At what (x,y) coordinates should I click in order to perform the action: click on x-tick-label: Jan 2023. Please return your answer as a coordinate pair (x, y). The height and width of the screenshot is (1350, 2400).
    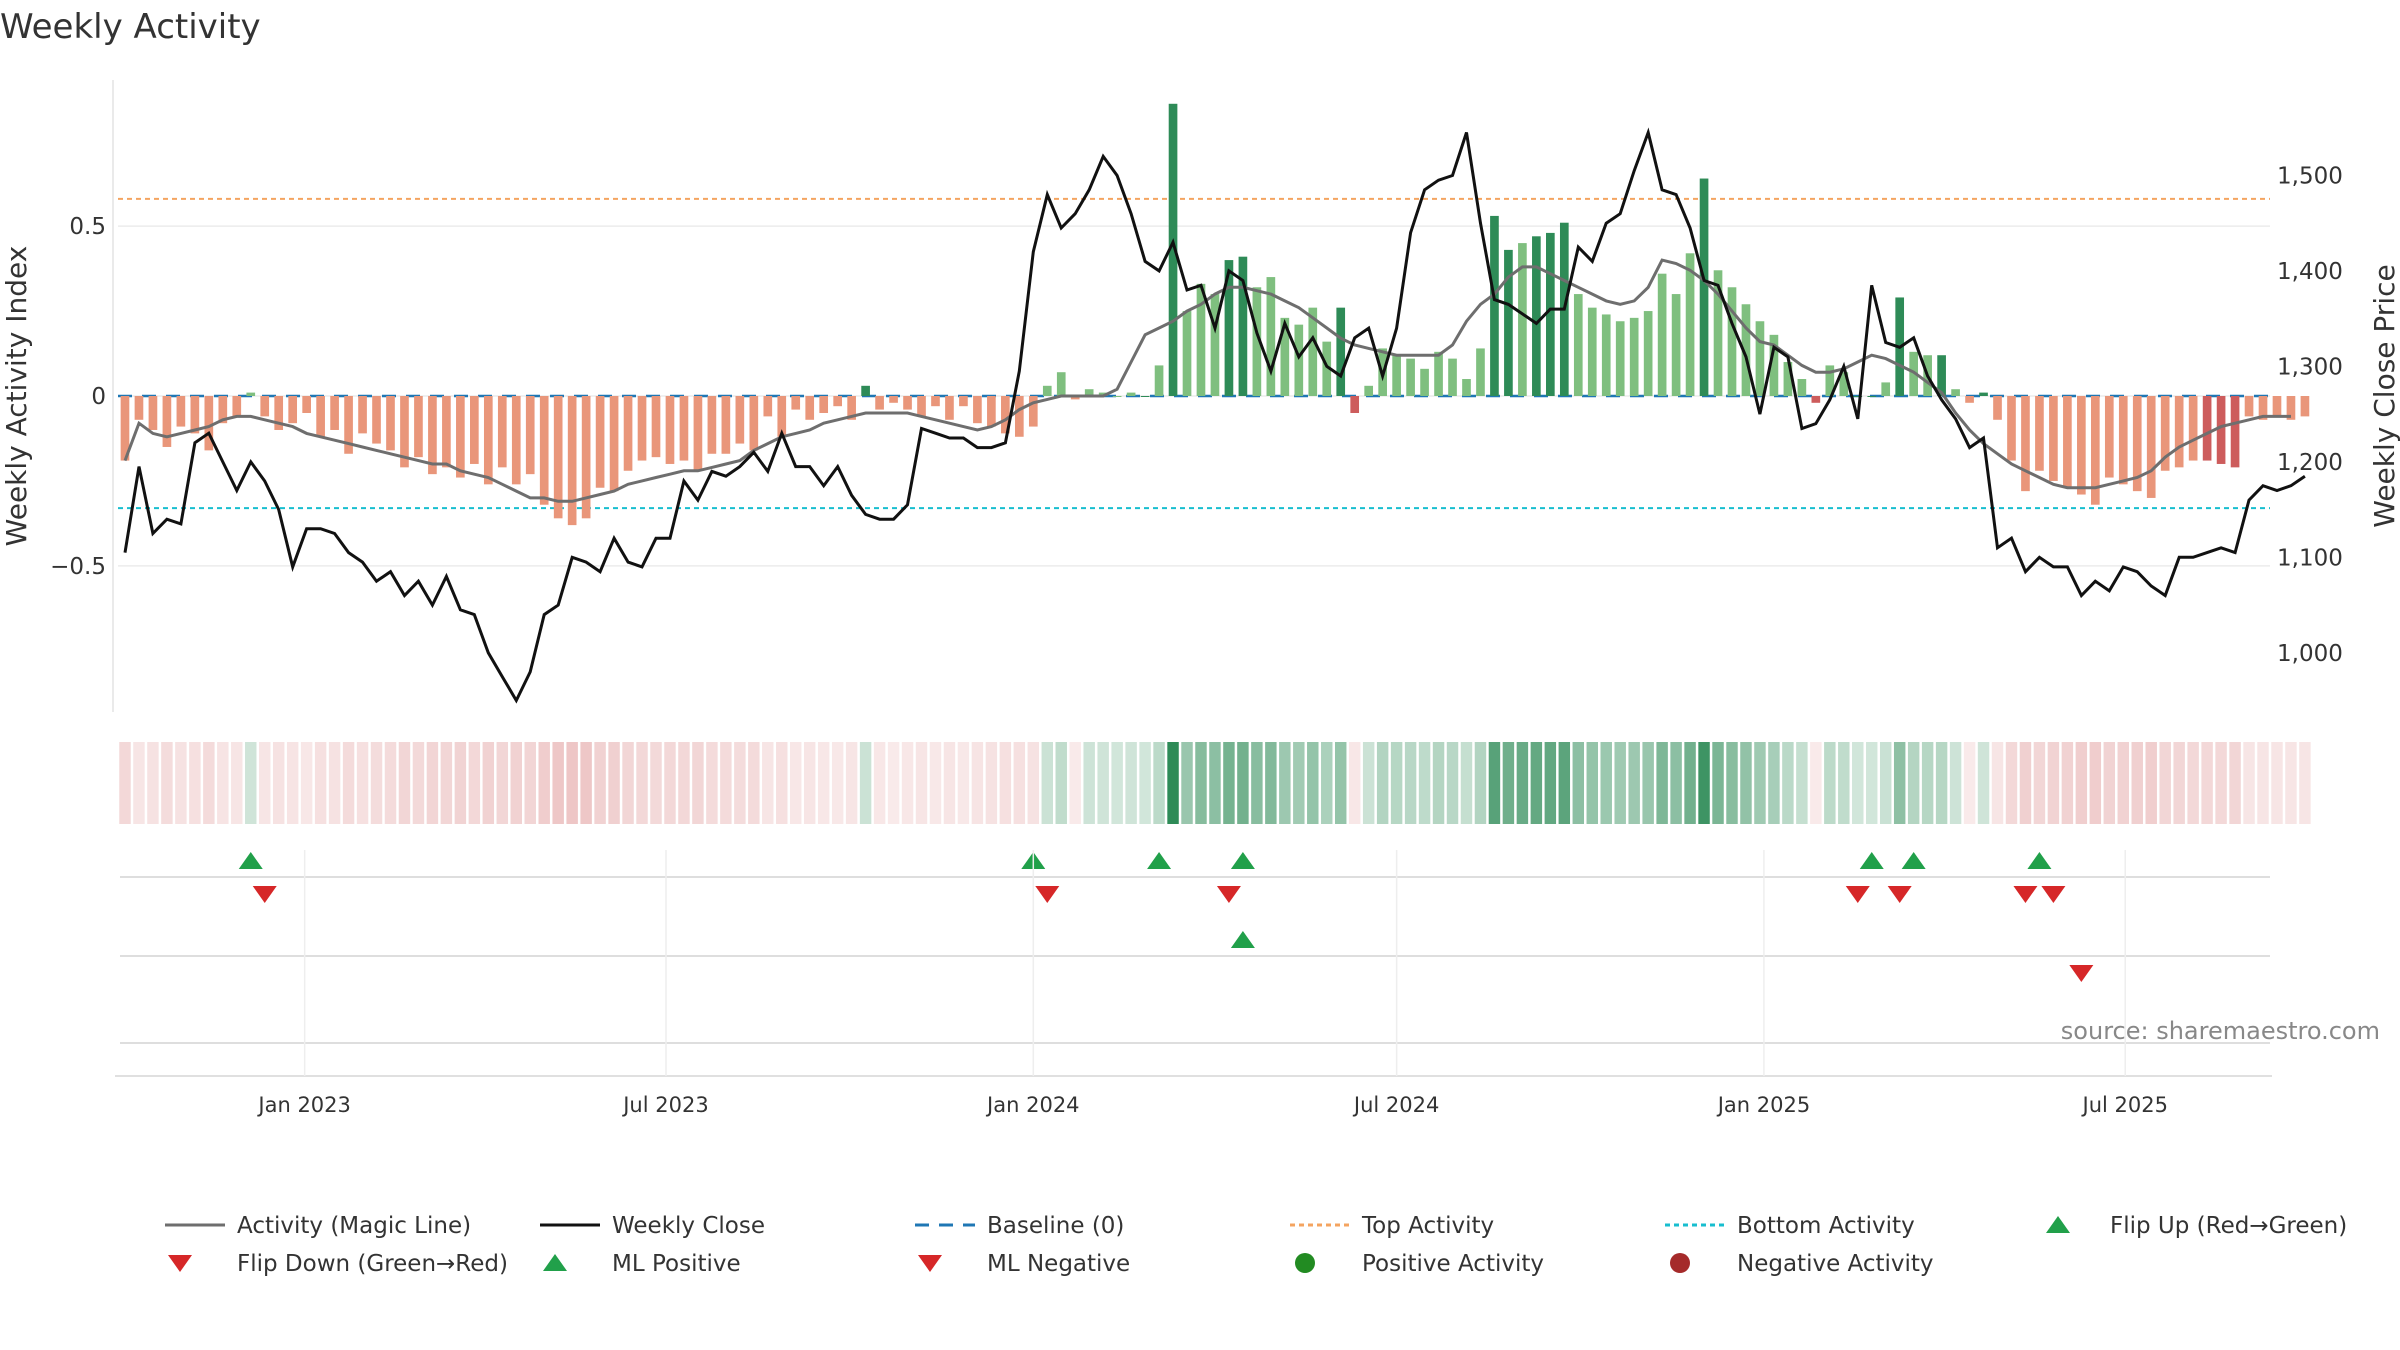
    Looking at the image, I should click on (303, 1105).